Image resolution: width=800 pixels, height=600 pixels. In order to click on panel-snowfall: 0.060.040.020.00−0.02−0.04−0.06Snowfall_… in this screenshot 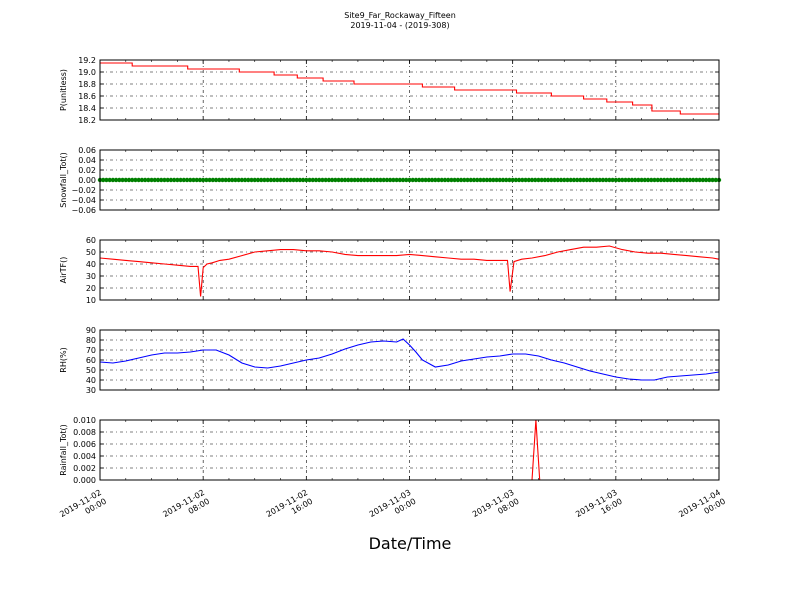, I will do `click(390, 180)`.